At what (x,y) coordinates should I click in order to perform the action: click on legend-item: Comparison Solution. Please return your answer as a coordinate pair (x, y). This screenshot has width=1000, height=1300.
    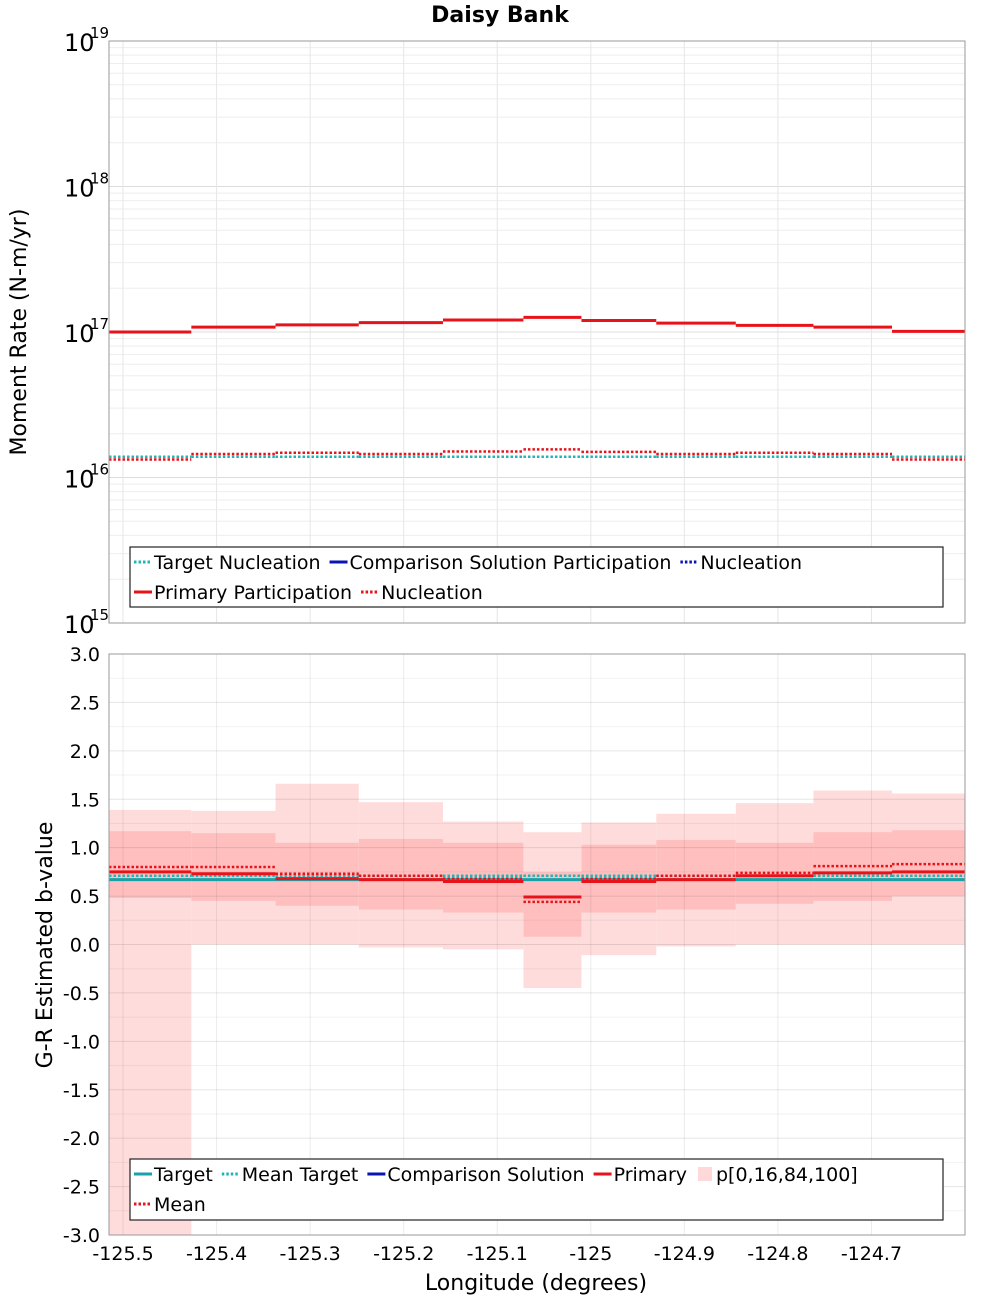
    Looking at the image, I should click on (476, 1175).